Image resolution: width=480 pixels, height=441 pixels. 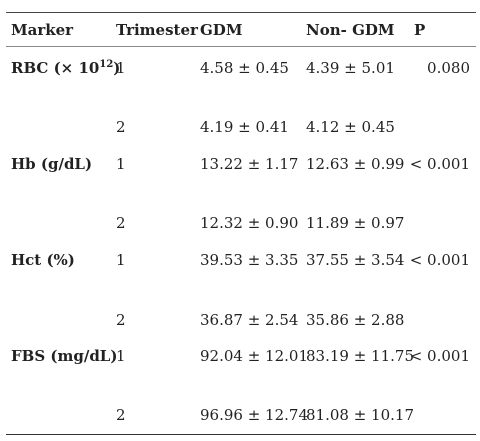 I want to click on row-marker-rbc: RBC (× 1012), so click(x=66, y=68).